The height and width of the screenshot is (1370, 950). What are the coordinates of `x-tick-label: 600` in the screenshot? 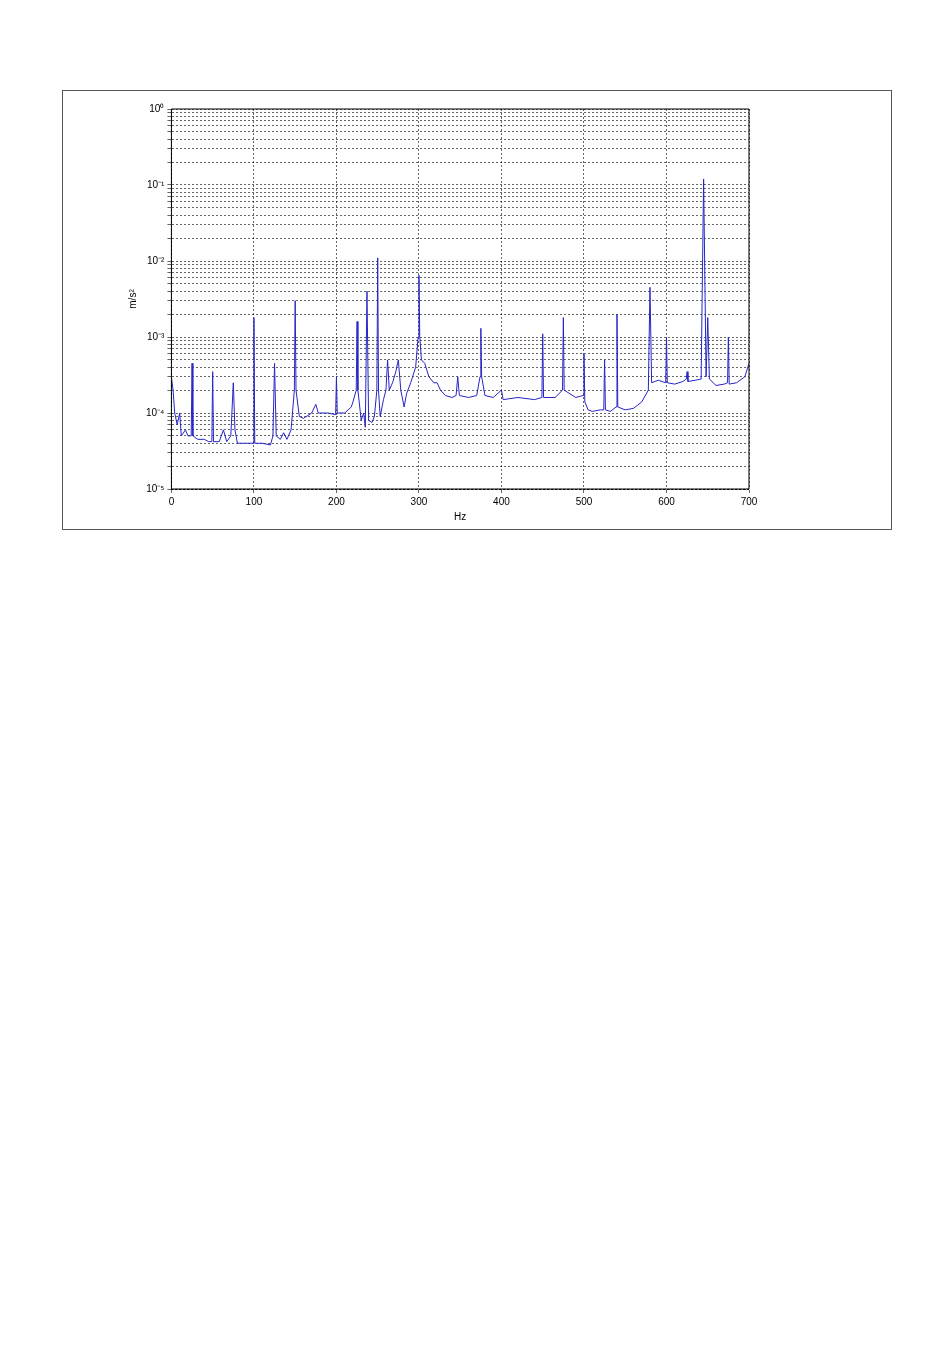 It's located at (667, 501).